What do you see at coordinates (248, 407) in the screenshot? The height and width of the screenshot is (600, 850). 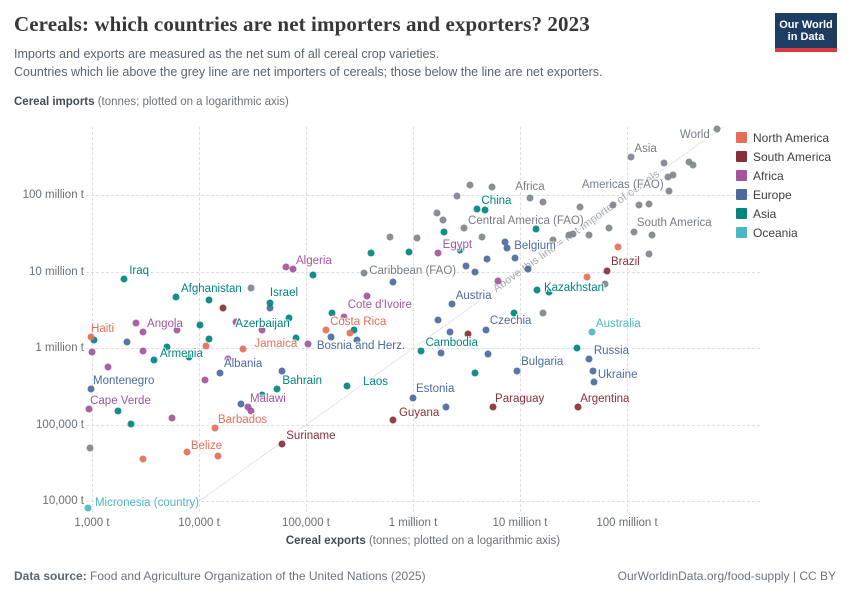 I see `point-malawi` at bounding box center [248, 407].